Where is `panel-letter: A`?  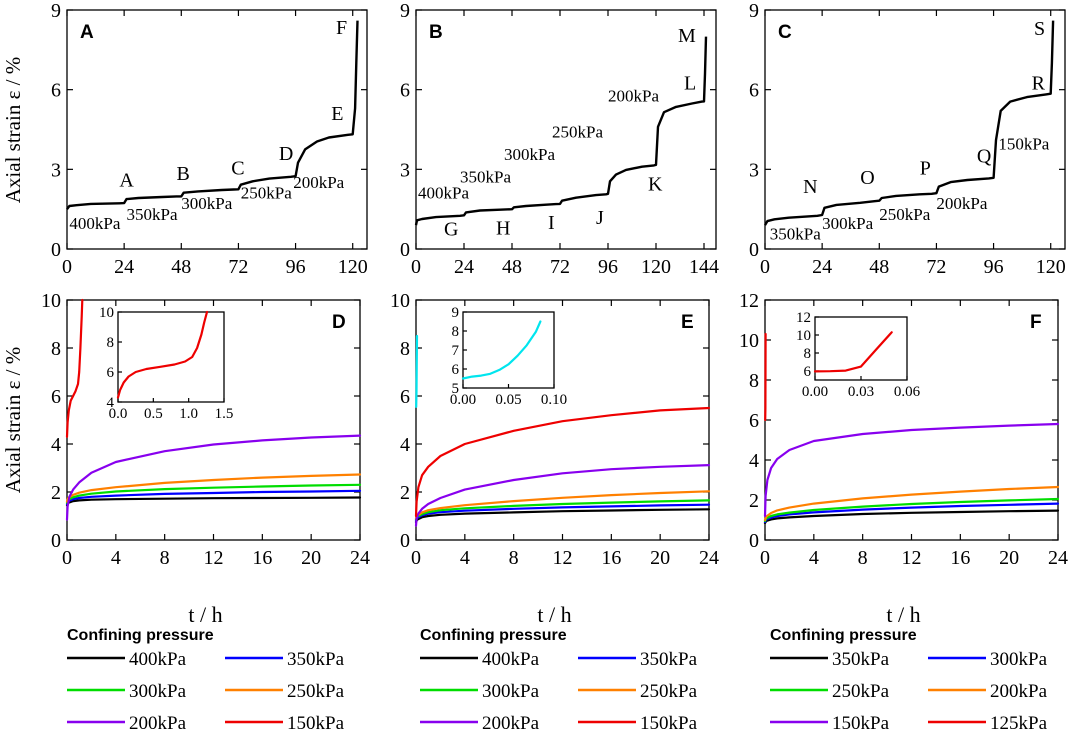
panel-letter: A is located at coordinates (87, 32).